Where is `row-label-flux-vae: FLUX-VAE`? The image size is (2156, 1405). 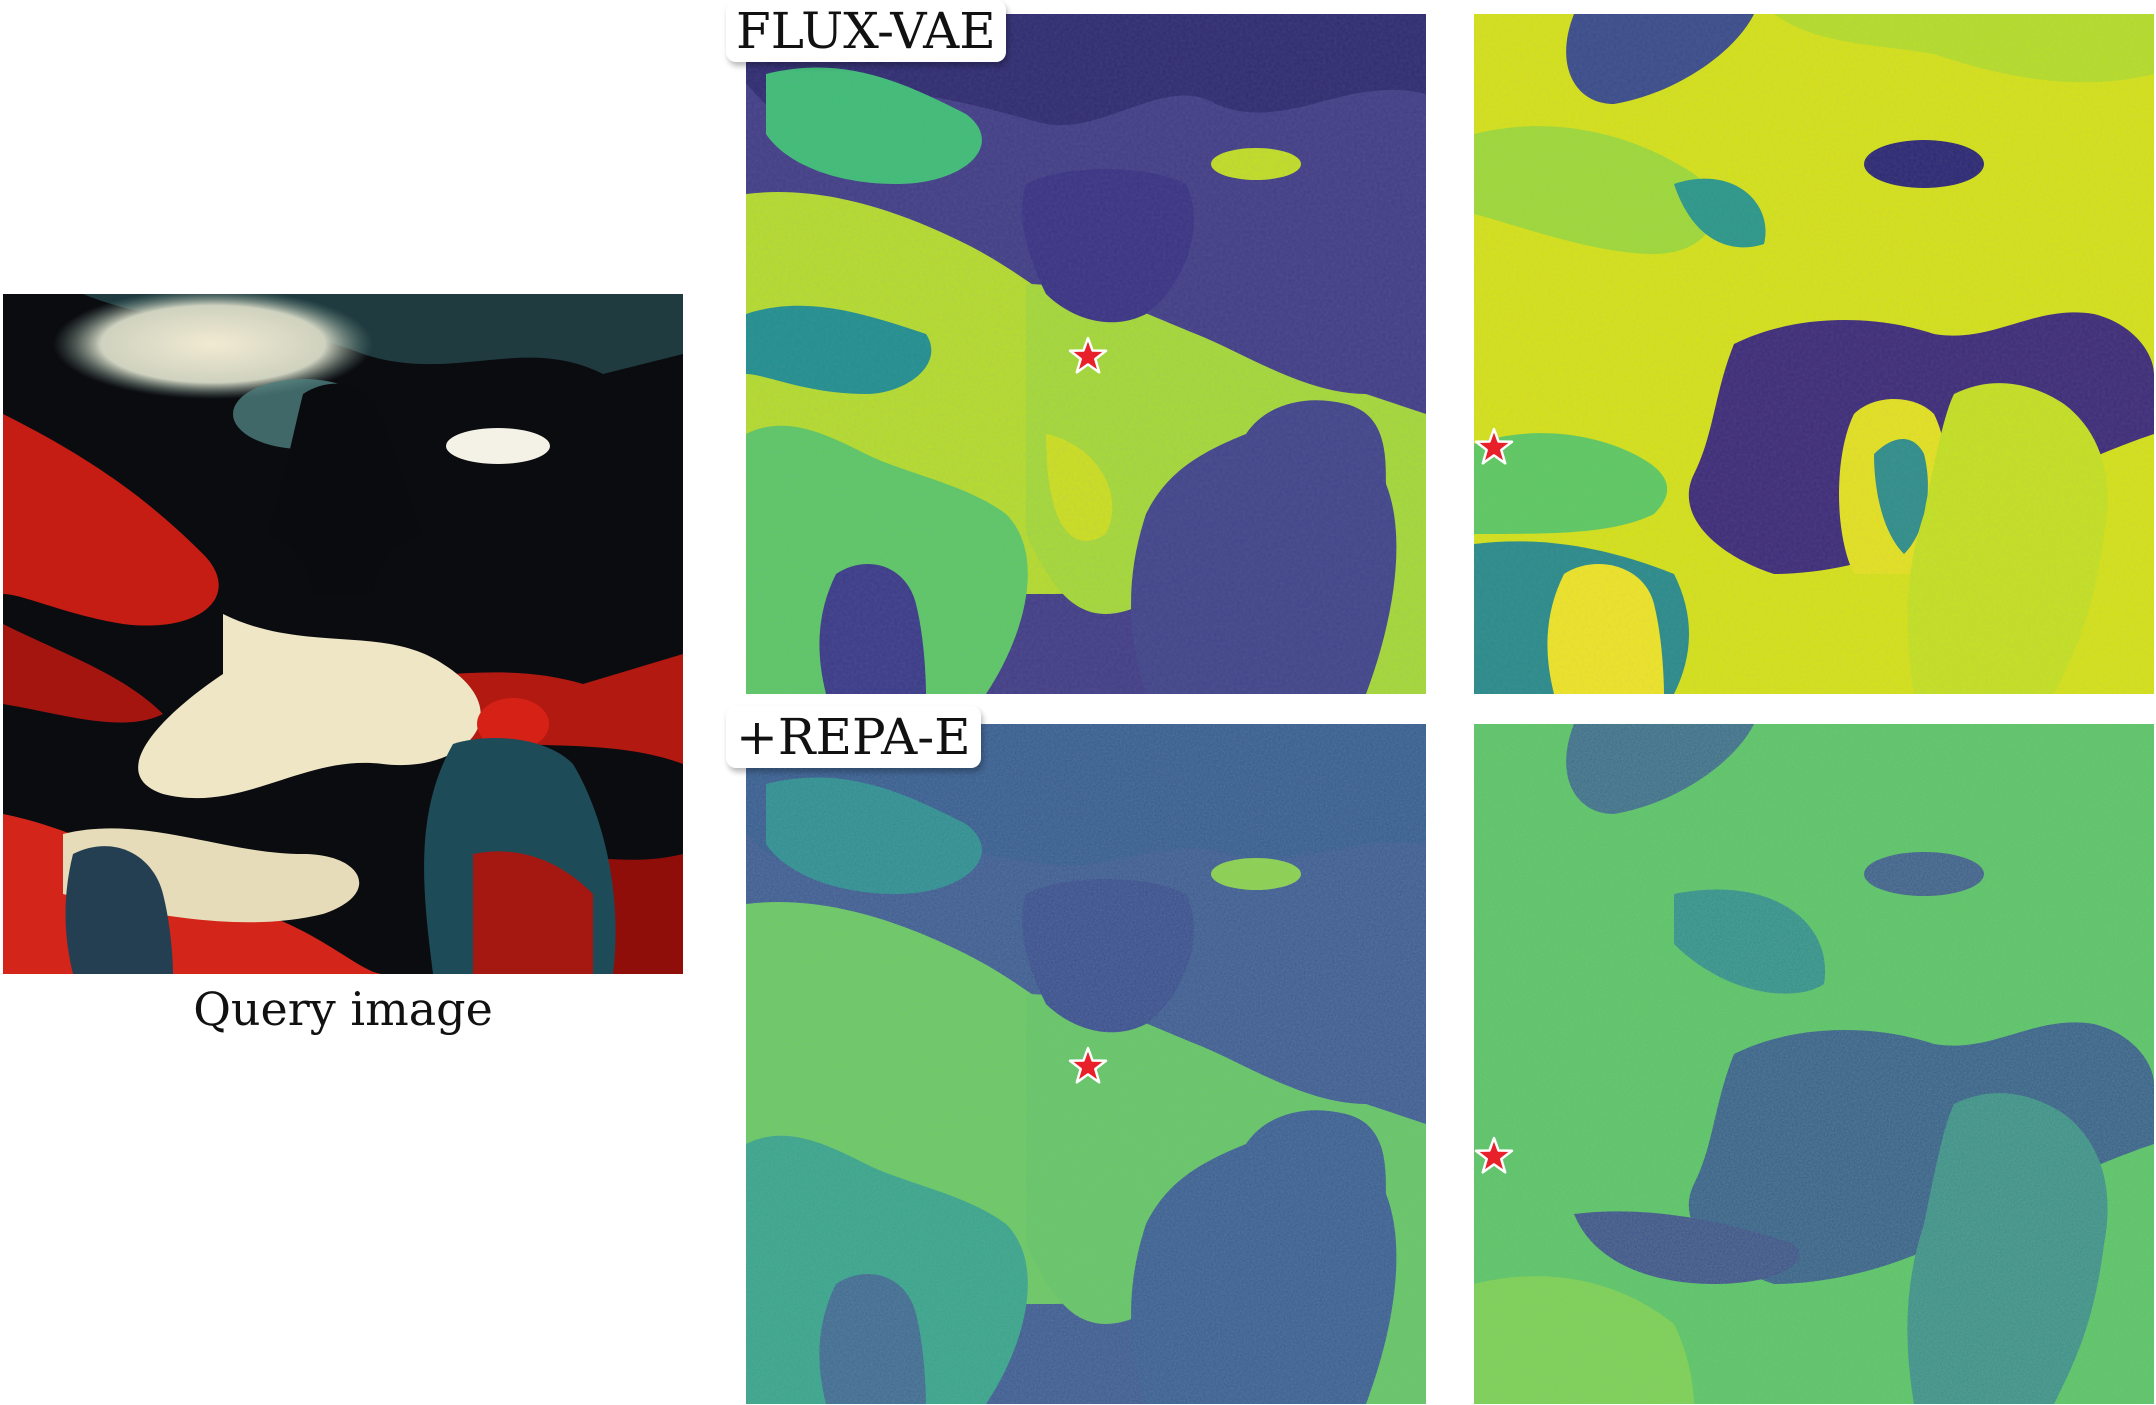 row-label-flux-vae: FLUX-VAE is located at coordinates (866, 31).